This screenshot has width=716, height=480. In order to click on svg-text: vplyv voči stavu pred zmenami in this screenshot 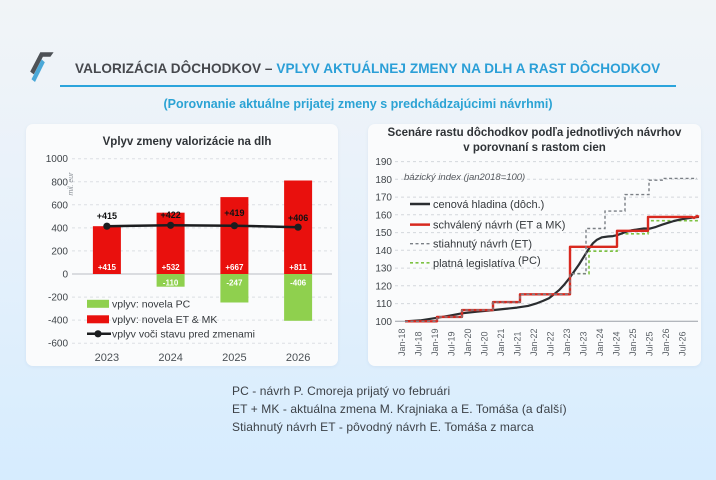, I will do `click(183, 335)`.